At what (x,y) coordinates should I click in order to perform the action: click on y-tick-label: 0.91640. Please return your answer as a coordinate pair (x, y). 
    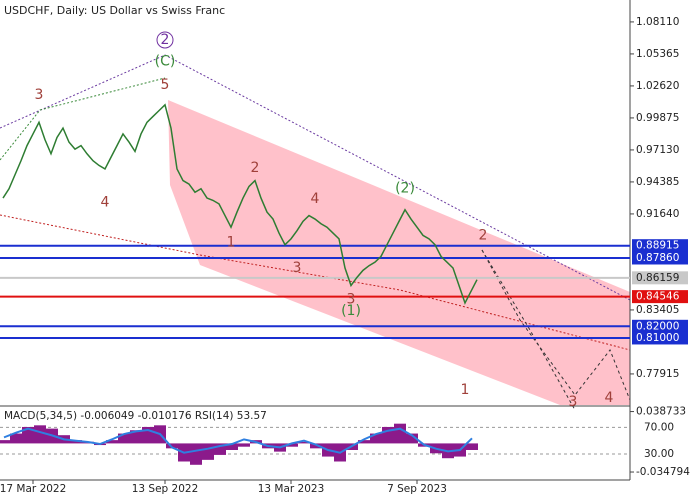
    Looking at the image, I should click on (657, 214).